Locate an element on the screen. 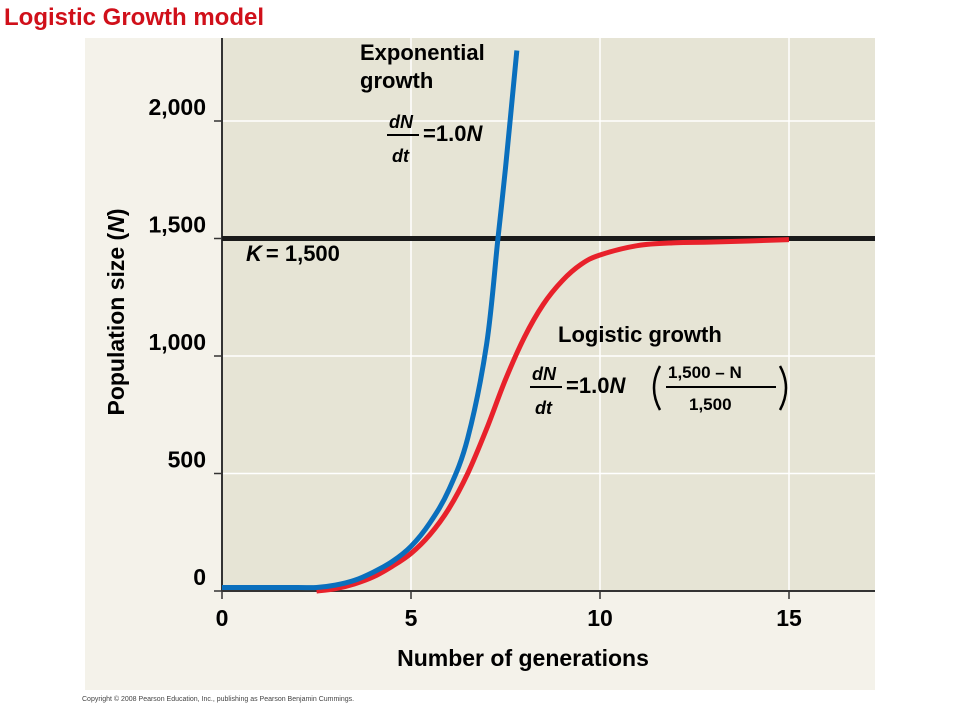 This screenshot has width=960, height=720. y-axis-label: Population size (N) is located at coordinates (116, 311).